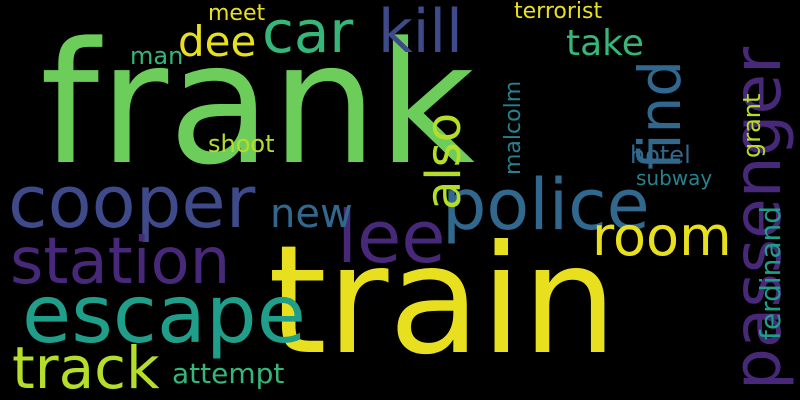  Describe the element at coordinates (674, 178) in the screenshot. I see `word-subway: subway` at that location.